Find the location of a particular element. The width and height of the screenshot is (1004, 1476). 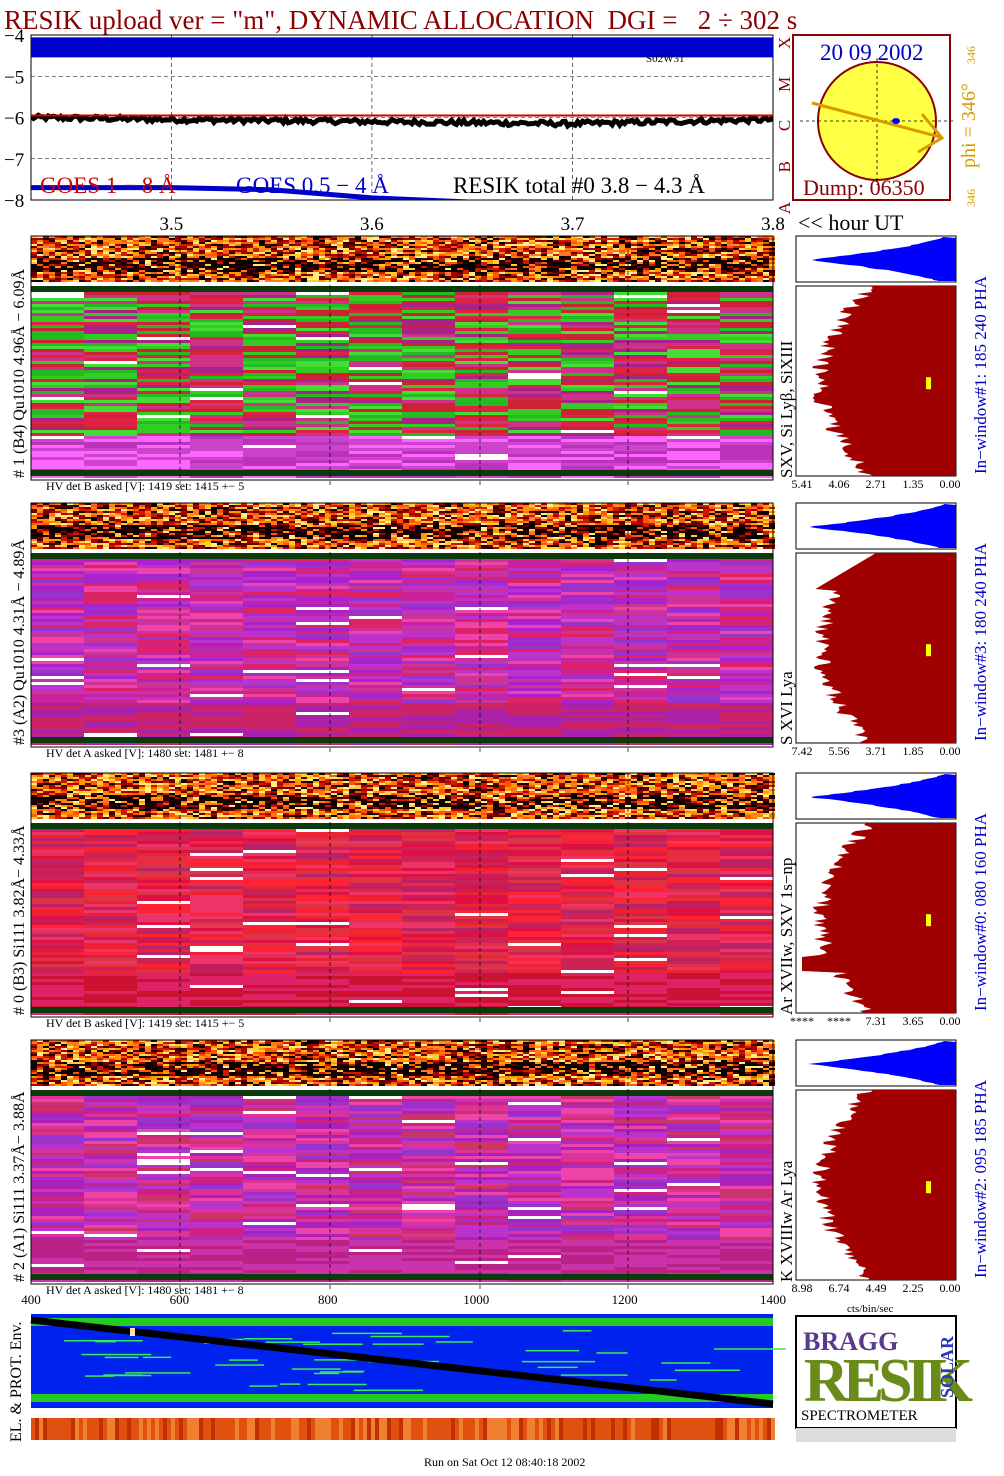

spectrogram-x-tick: 1000 is located at coordinates (476, 1299).